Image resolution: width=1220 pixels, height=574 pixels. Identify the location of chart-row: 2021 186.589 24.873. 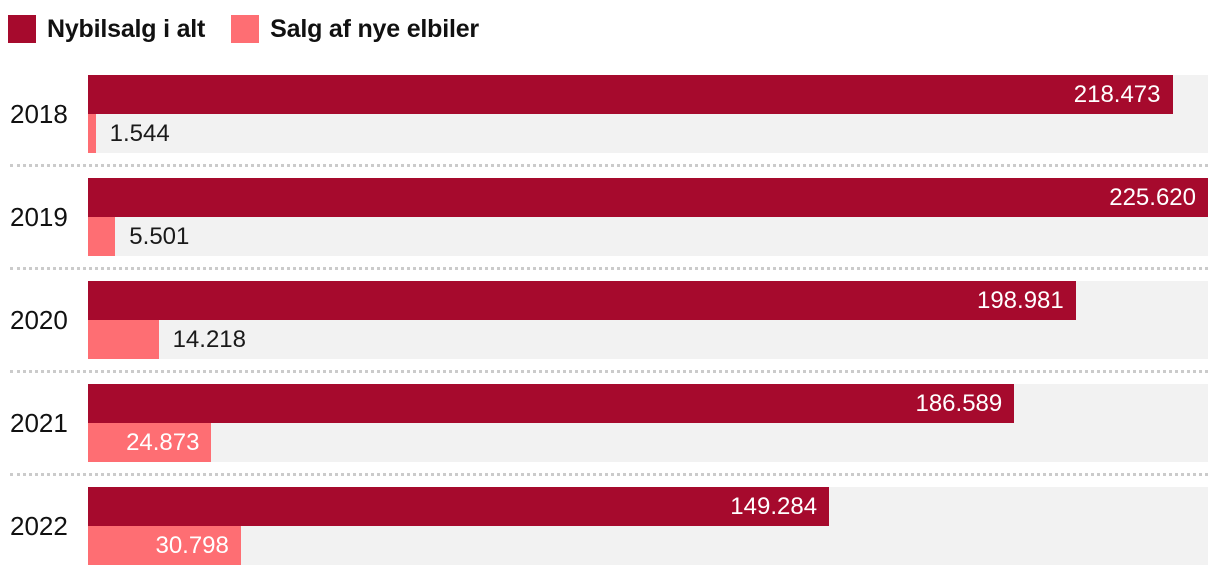
(609, 423).